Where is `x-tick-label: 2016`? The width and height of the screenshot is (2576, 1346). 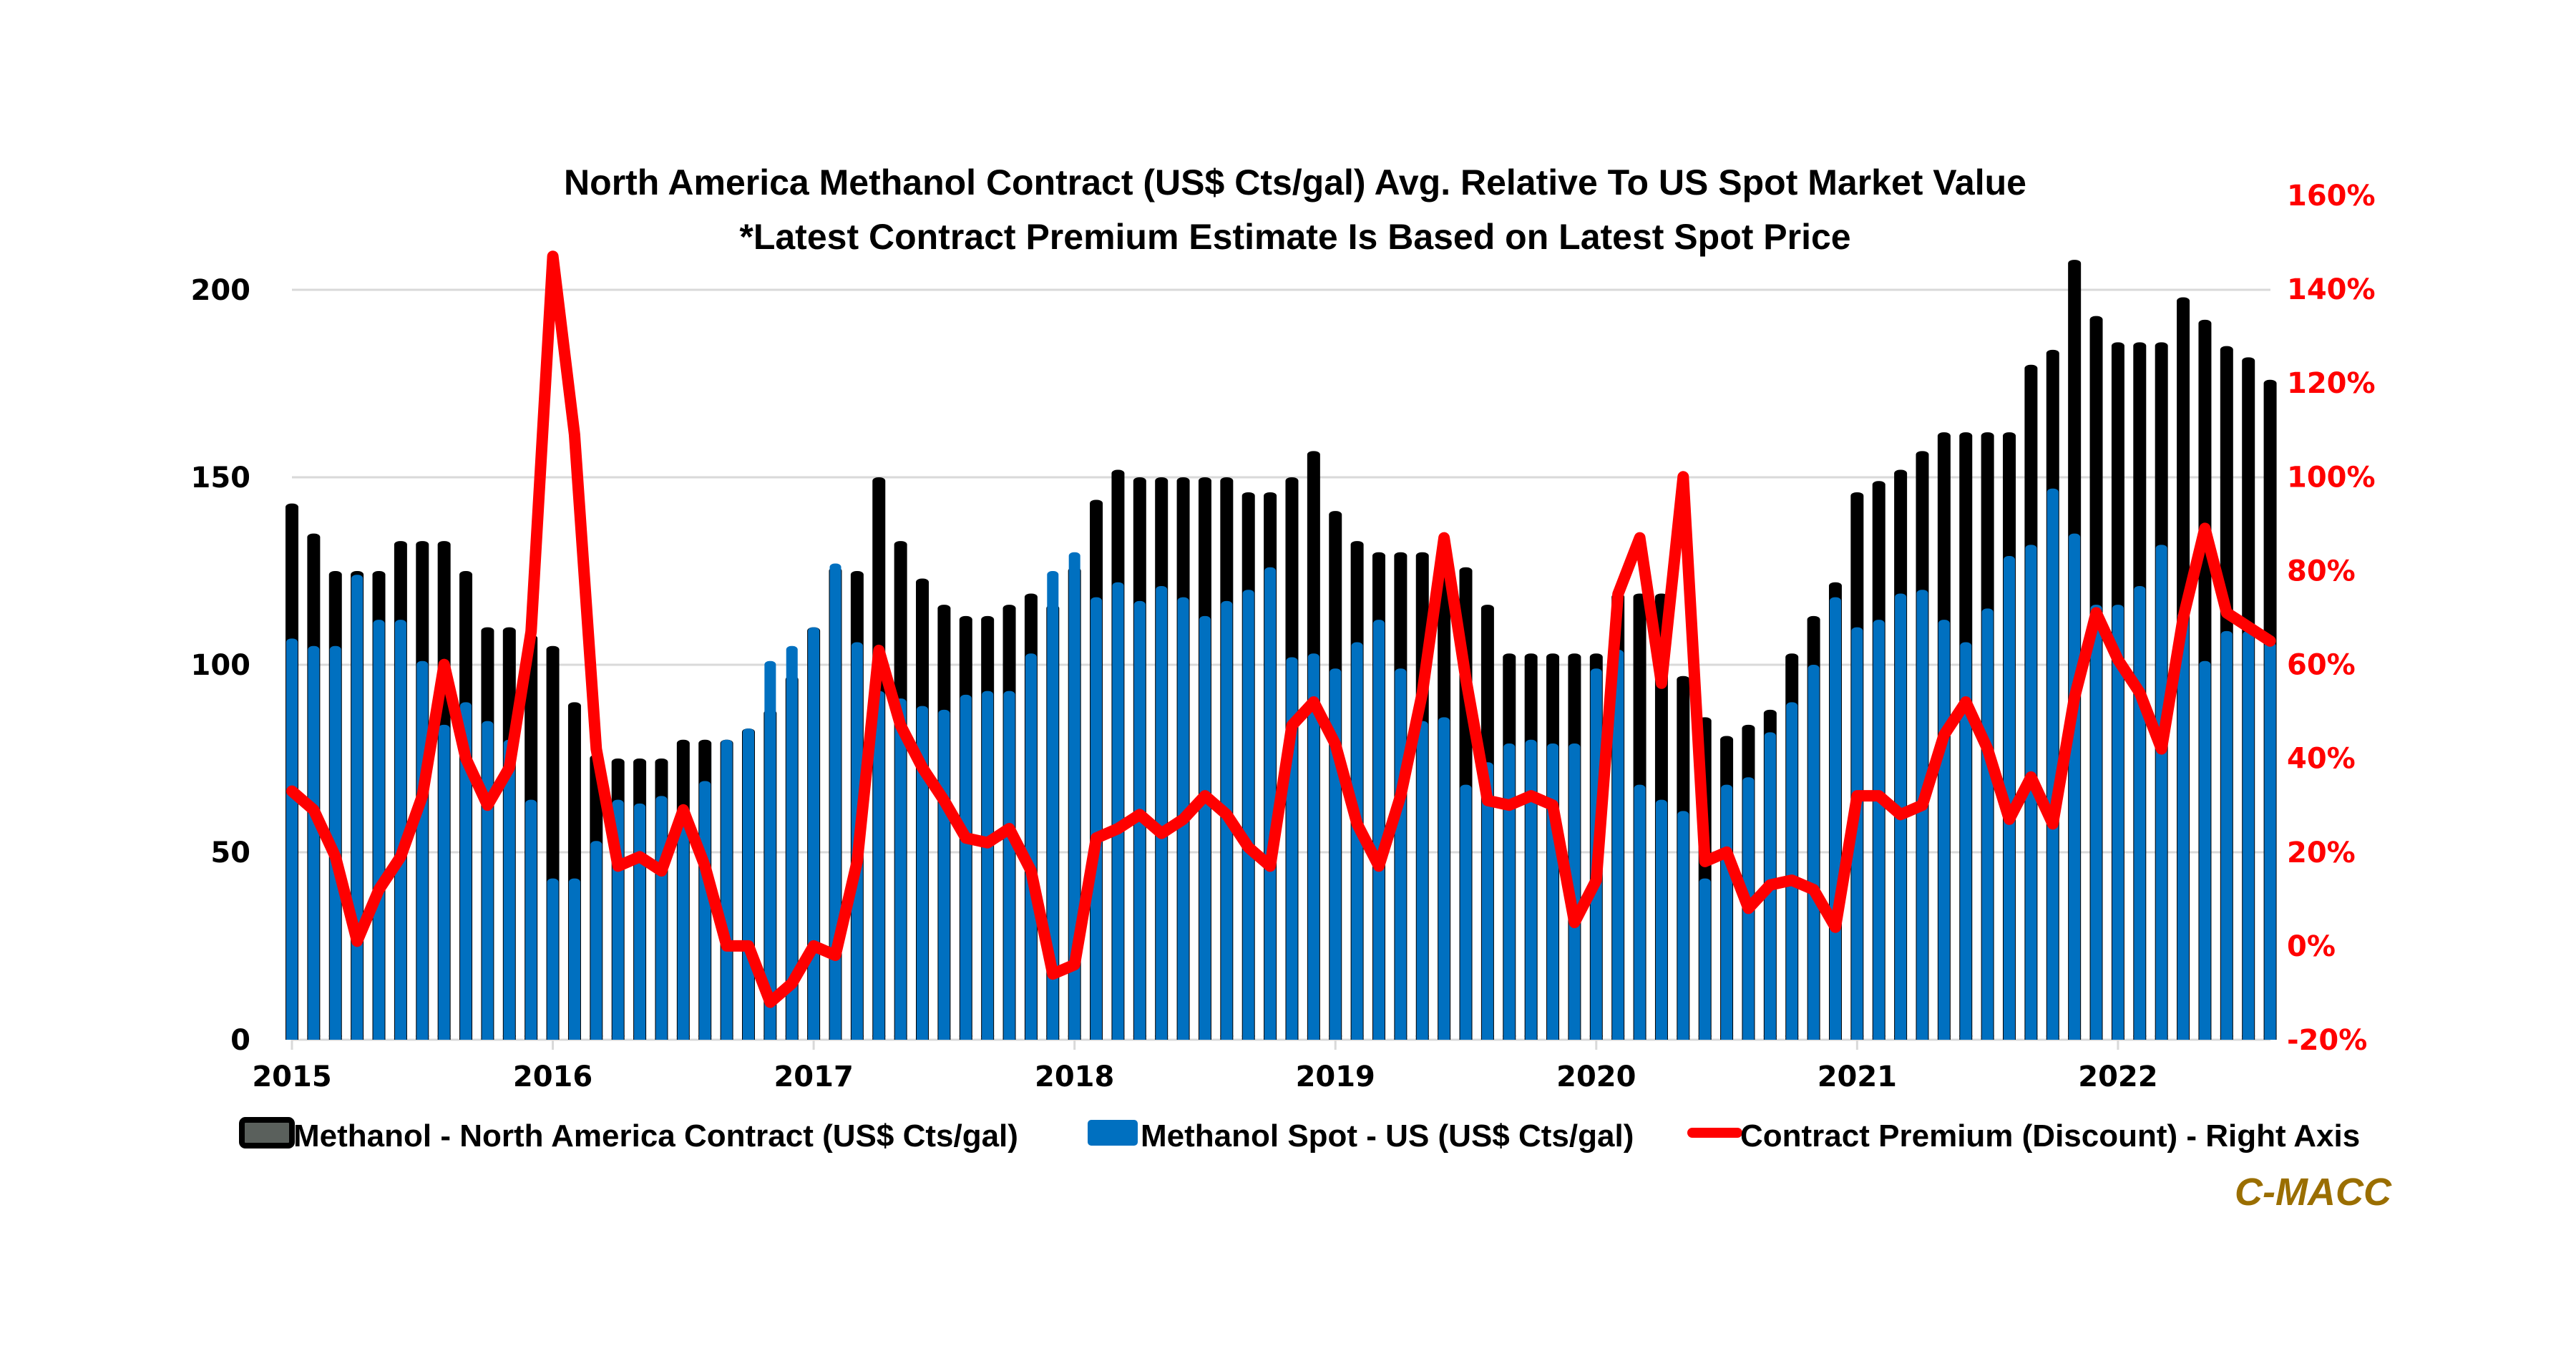
x-tick-label: 2016 is located at coordinates (552, 1076).